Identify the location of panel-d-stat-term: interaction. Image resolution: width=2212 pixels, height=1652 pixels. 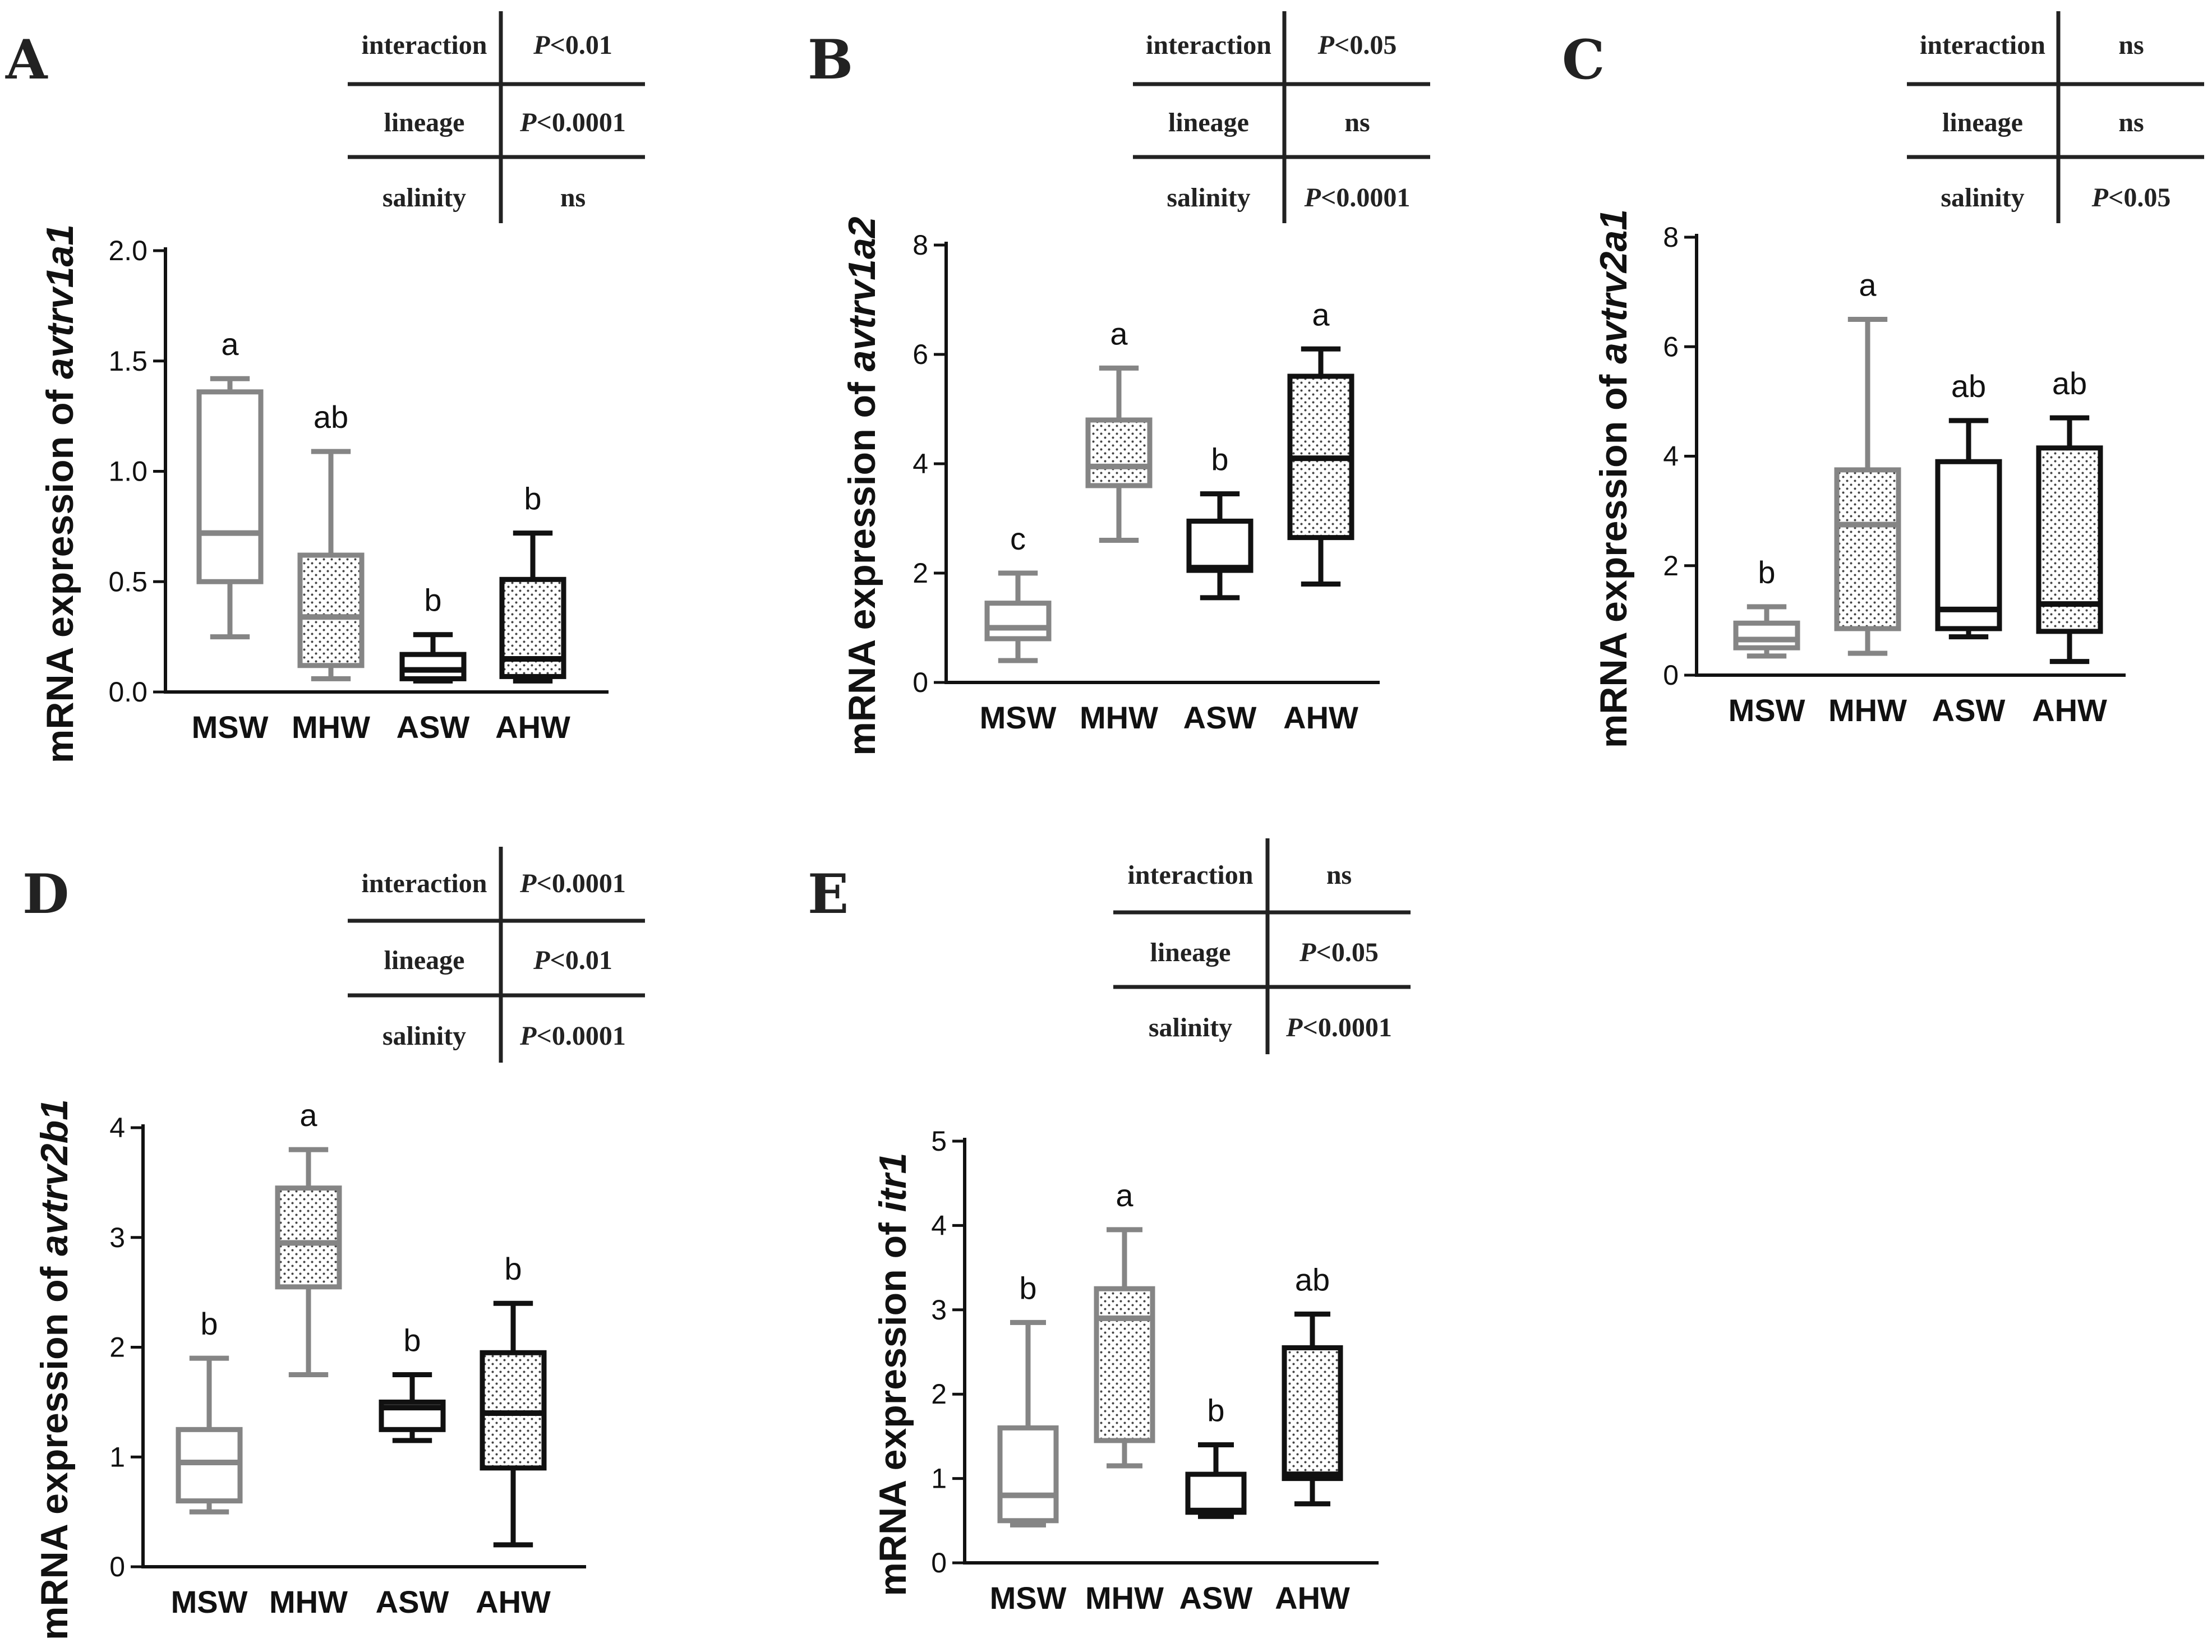
(424, 883).